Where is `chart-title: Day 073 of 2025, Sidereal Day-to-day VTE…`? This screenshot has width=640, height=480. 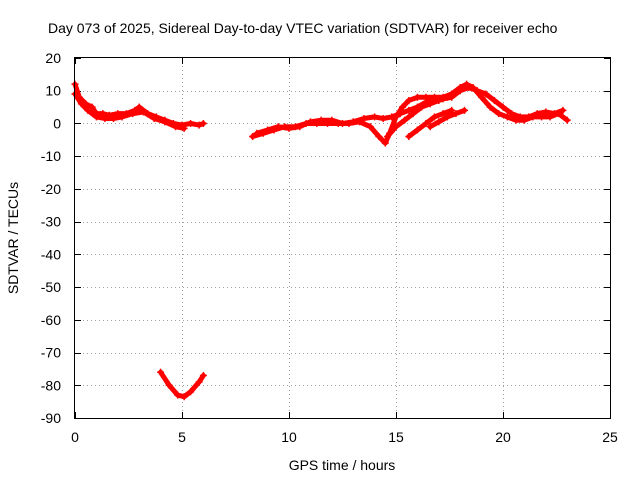 chart-title: Day 073 of 2025, Sidereal Day-to-day VTE… is located at coordinates (303, 28).